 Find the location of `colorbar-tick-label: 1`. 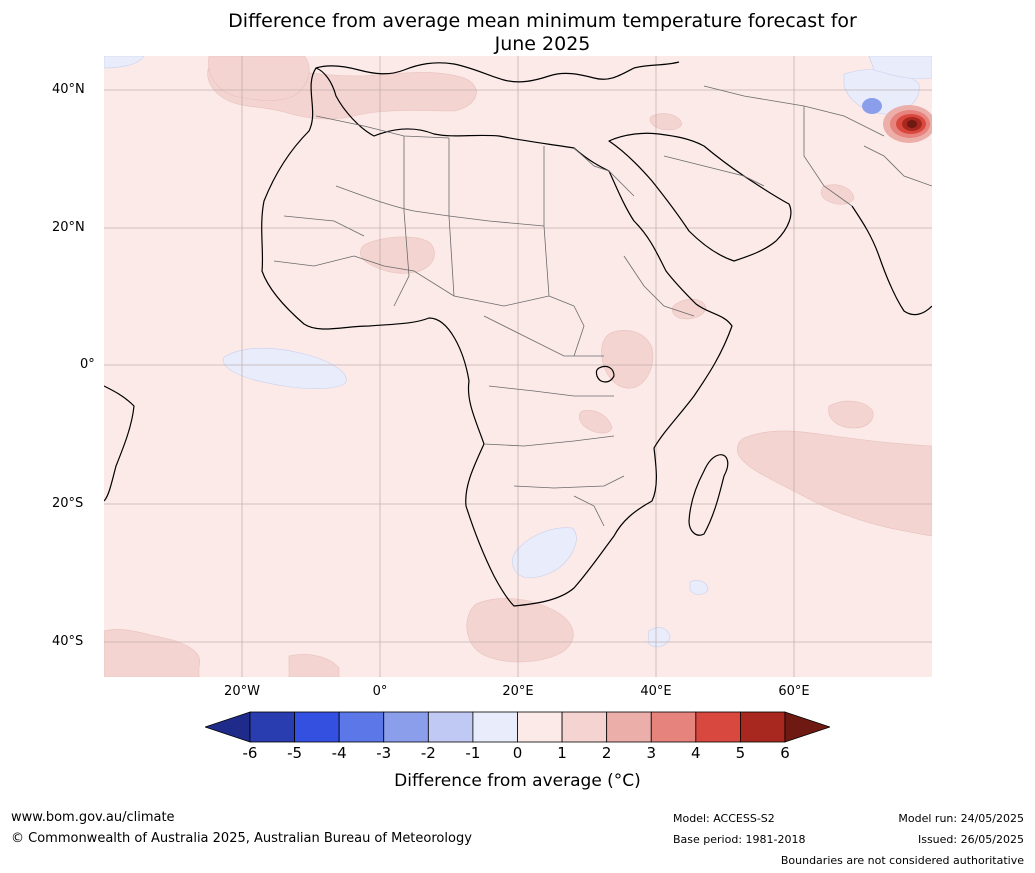

colorbar-tick-label: 1 is located at coordinates (562, 753).